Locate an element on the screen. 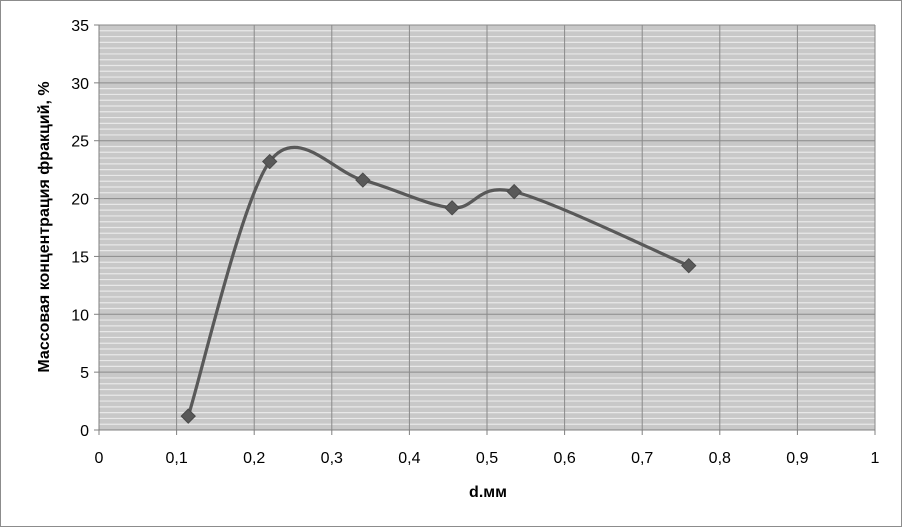  y-tick-label: 30 is located at coordinates (80, 84).